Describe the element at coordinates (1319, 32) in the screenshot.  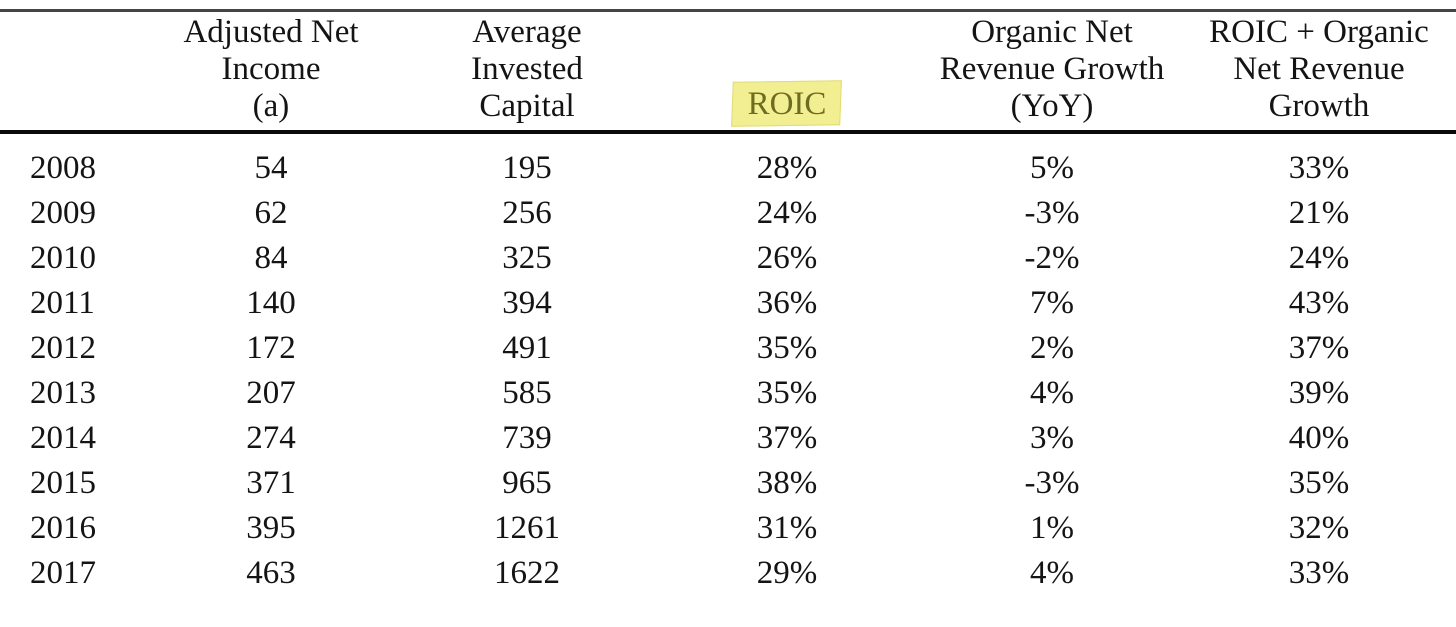
I see `header-line: ROIC + Organic` at that location.